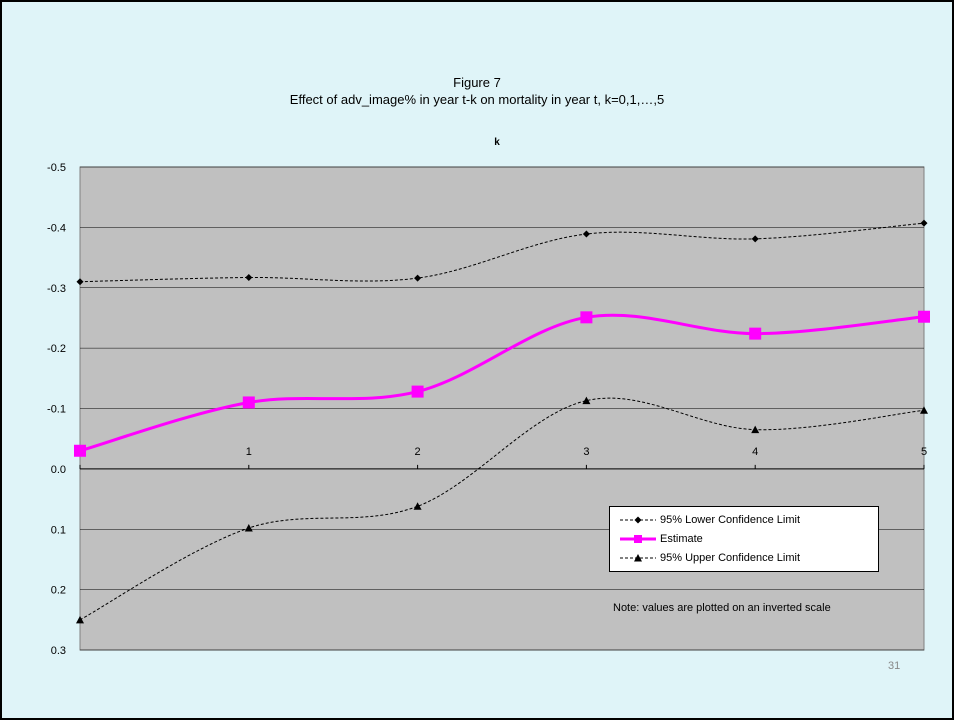  I want to click on y-tick-label: 0.3, so click(58, 651).